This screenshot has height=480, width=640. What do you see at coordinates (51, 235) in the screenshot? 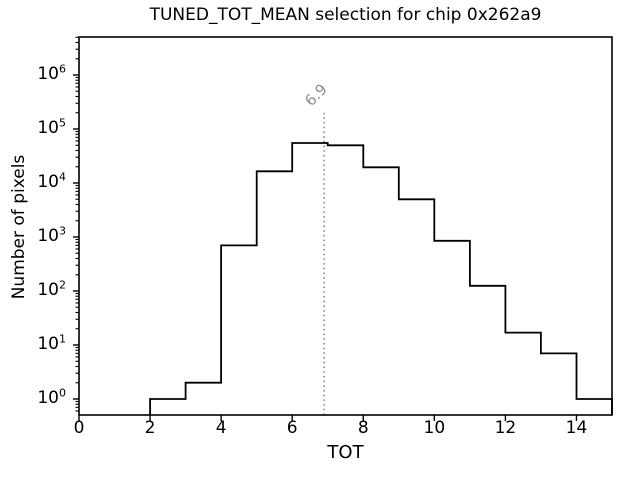
I see `y-tick-label: 10³` at bounding box center [51, 235].